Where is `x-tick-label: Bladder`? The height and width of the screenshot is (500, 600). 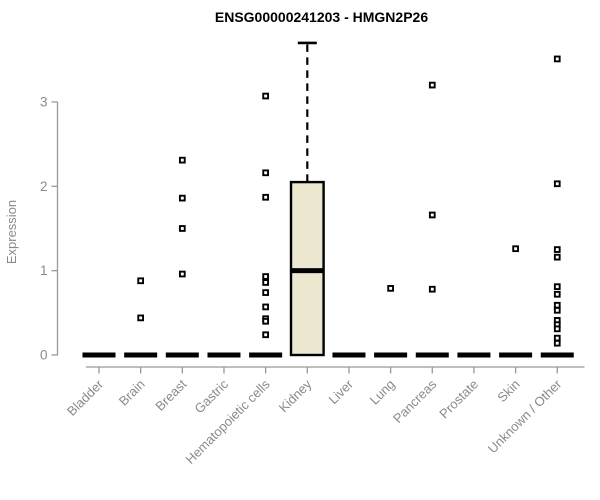 x-tick-label: Bladder is located at coordinates (85, 397).